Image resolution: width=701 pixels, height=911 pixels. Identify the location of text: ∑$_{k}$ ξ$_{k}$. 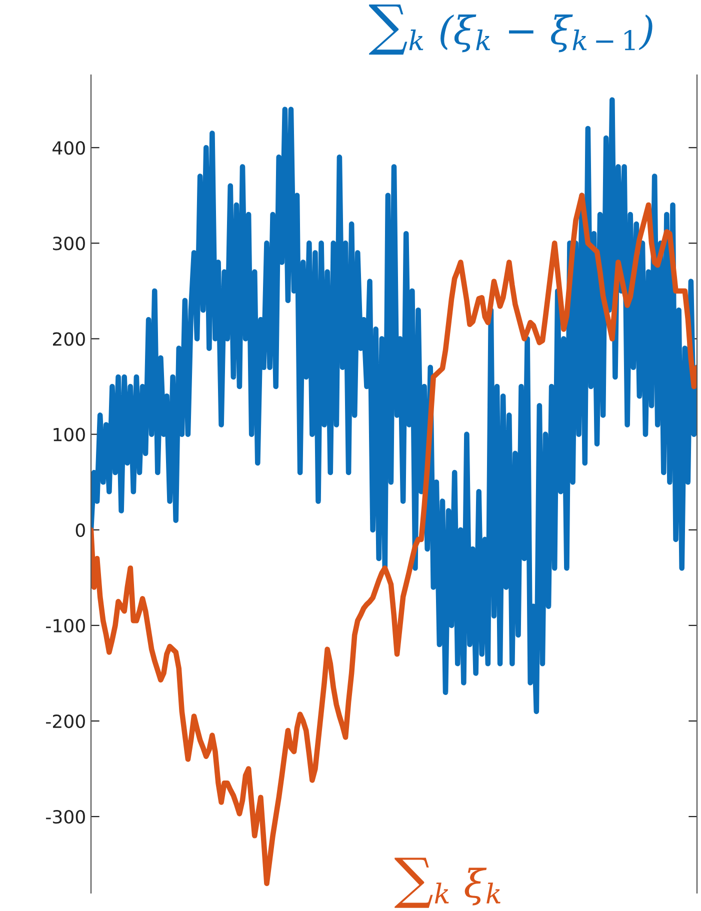
(447, 883).